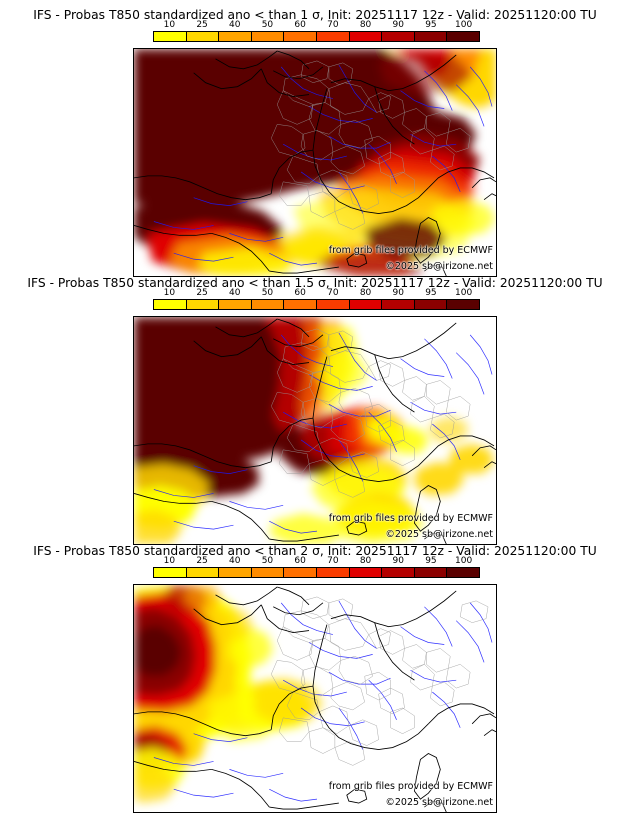 This screenshot has width=630, height=828. What do you see at coordinates (410, 786) in the screenshot?
I see `attribution-source-3: from grib files provided by ECMWF` at bounding box center [410, 786].